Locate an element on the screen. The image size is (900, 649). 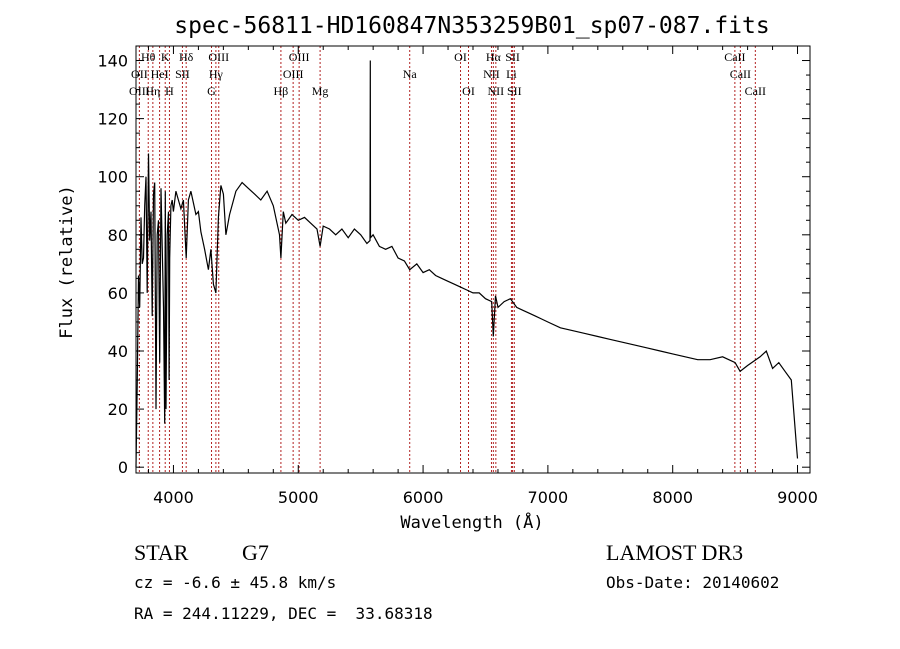
y-tick-label: 20 is located at coordinates (118, 409).